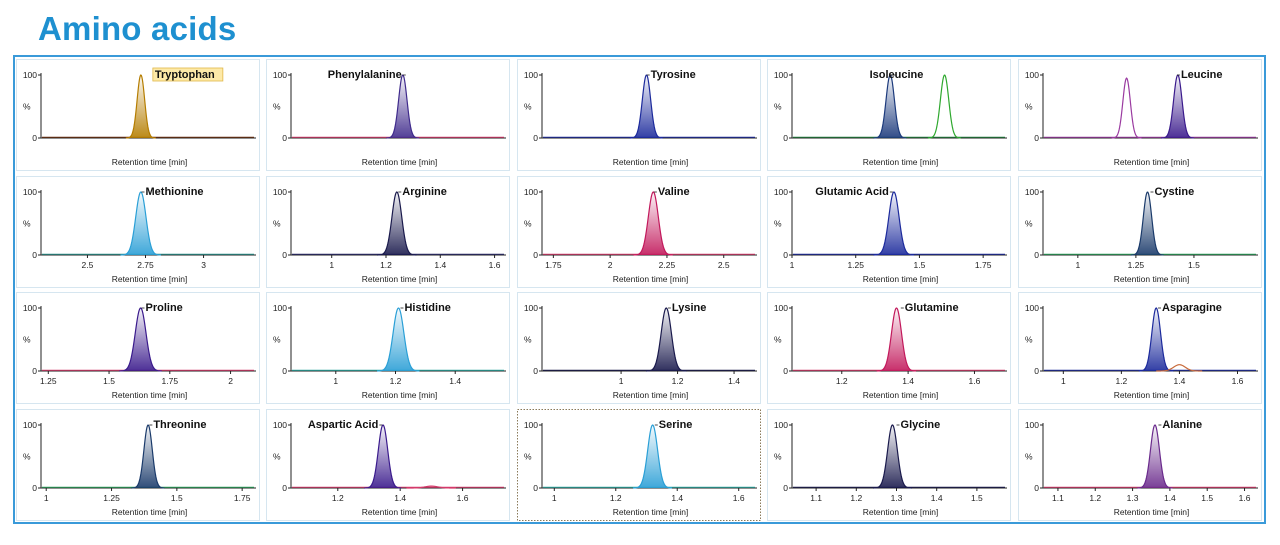 Image resolution: width=1280 pixels, height=545 pixels. What do you see at coordinates (1058, 498) in the screenshot?
I see `x-tick-label: 1.1` at bounding box center [1058, 498].